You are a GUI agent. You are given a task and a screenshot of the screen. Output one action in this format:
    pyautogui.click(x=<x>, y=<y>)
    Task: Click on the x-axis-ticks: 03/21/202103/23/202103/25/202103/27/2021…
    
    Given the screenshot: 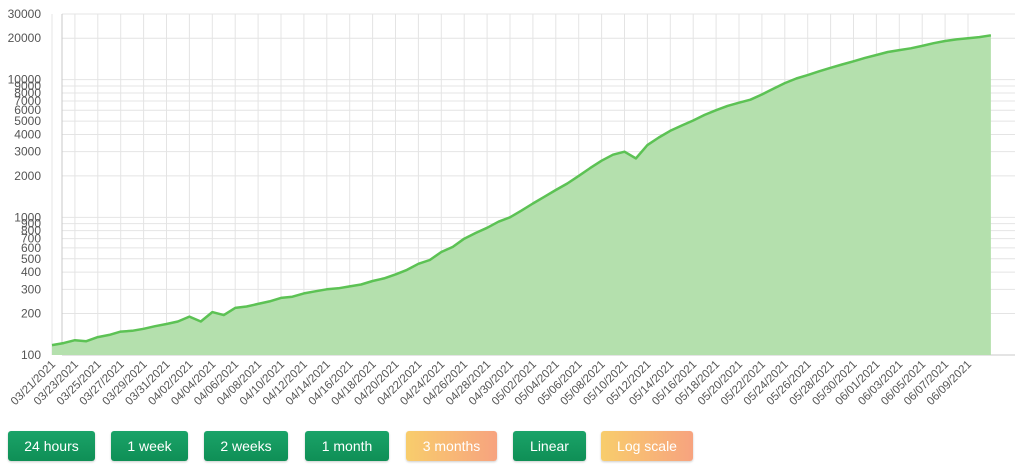 What is the action you would take?
    pyautogui.click(x=491, y=383)
    